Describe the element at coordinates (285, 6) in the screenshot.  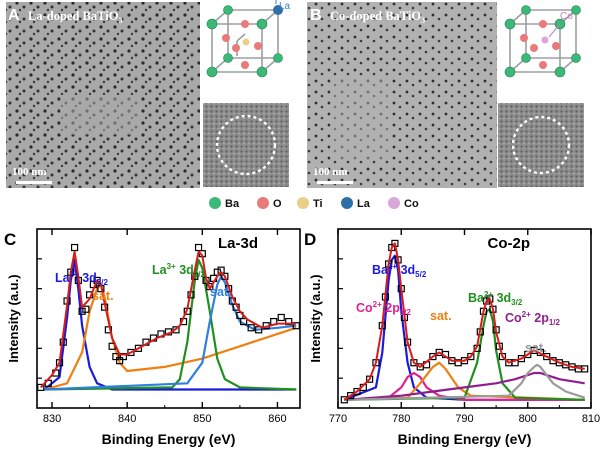
I see `dopant-label-a: La` at that location.